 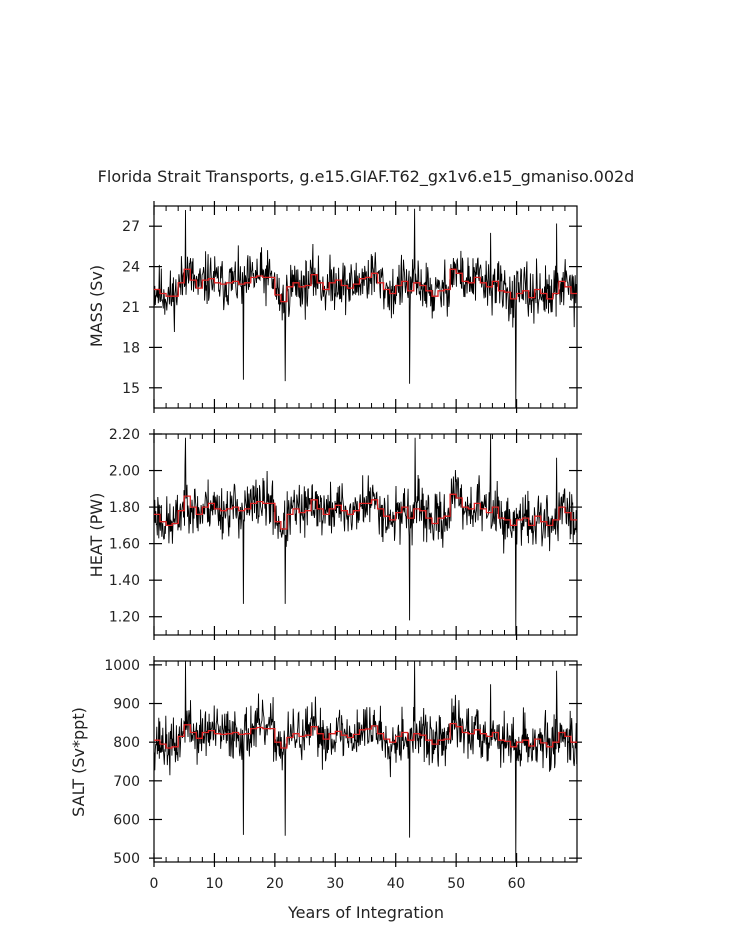 What do you see at coordinates (131, 268) in the screenshot?
I see `y-tick-label: 24` at bounding box center [131, 268].